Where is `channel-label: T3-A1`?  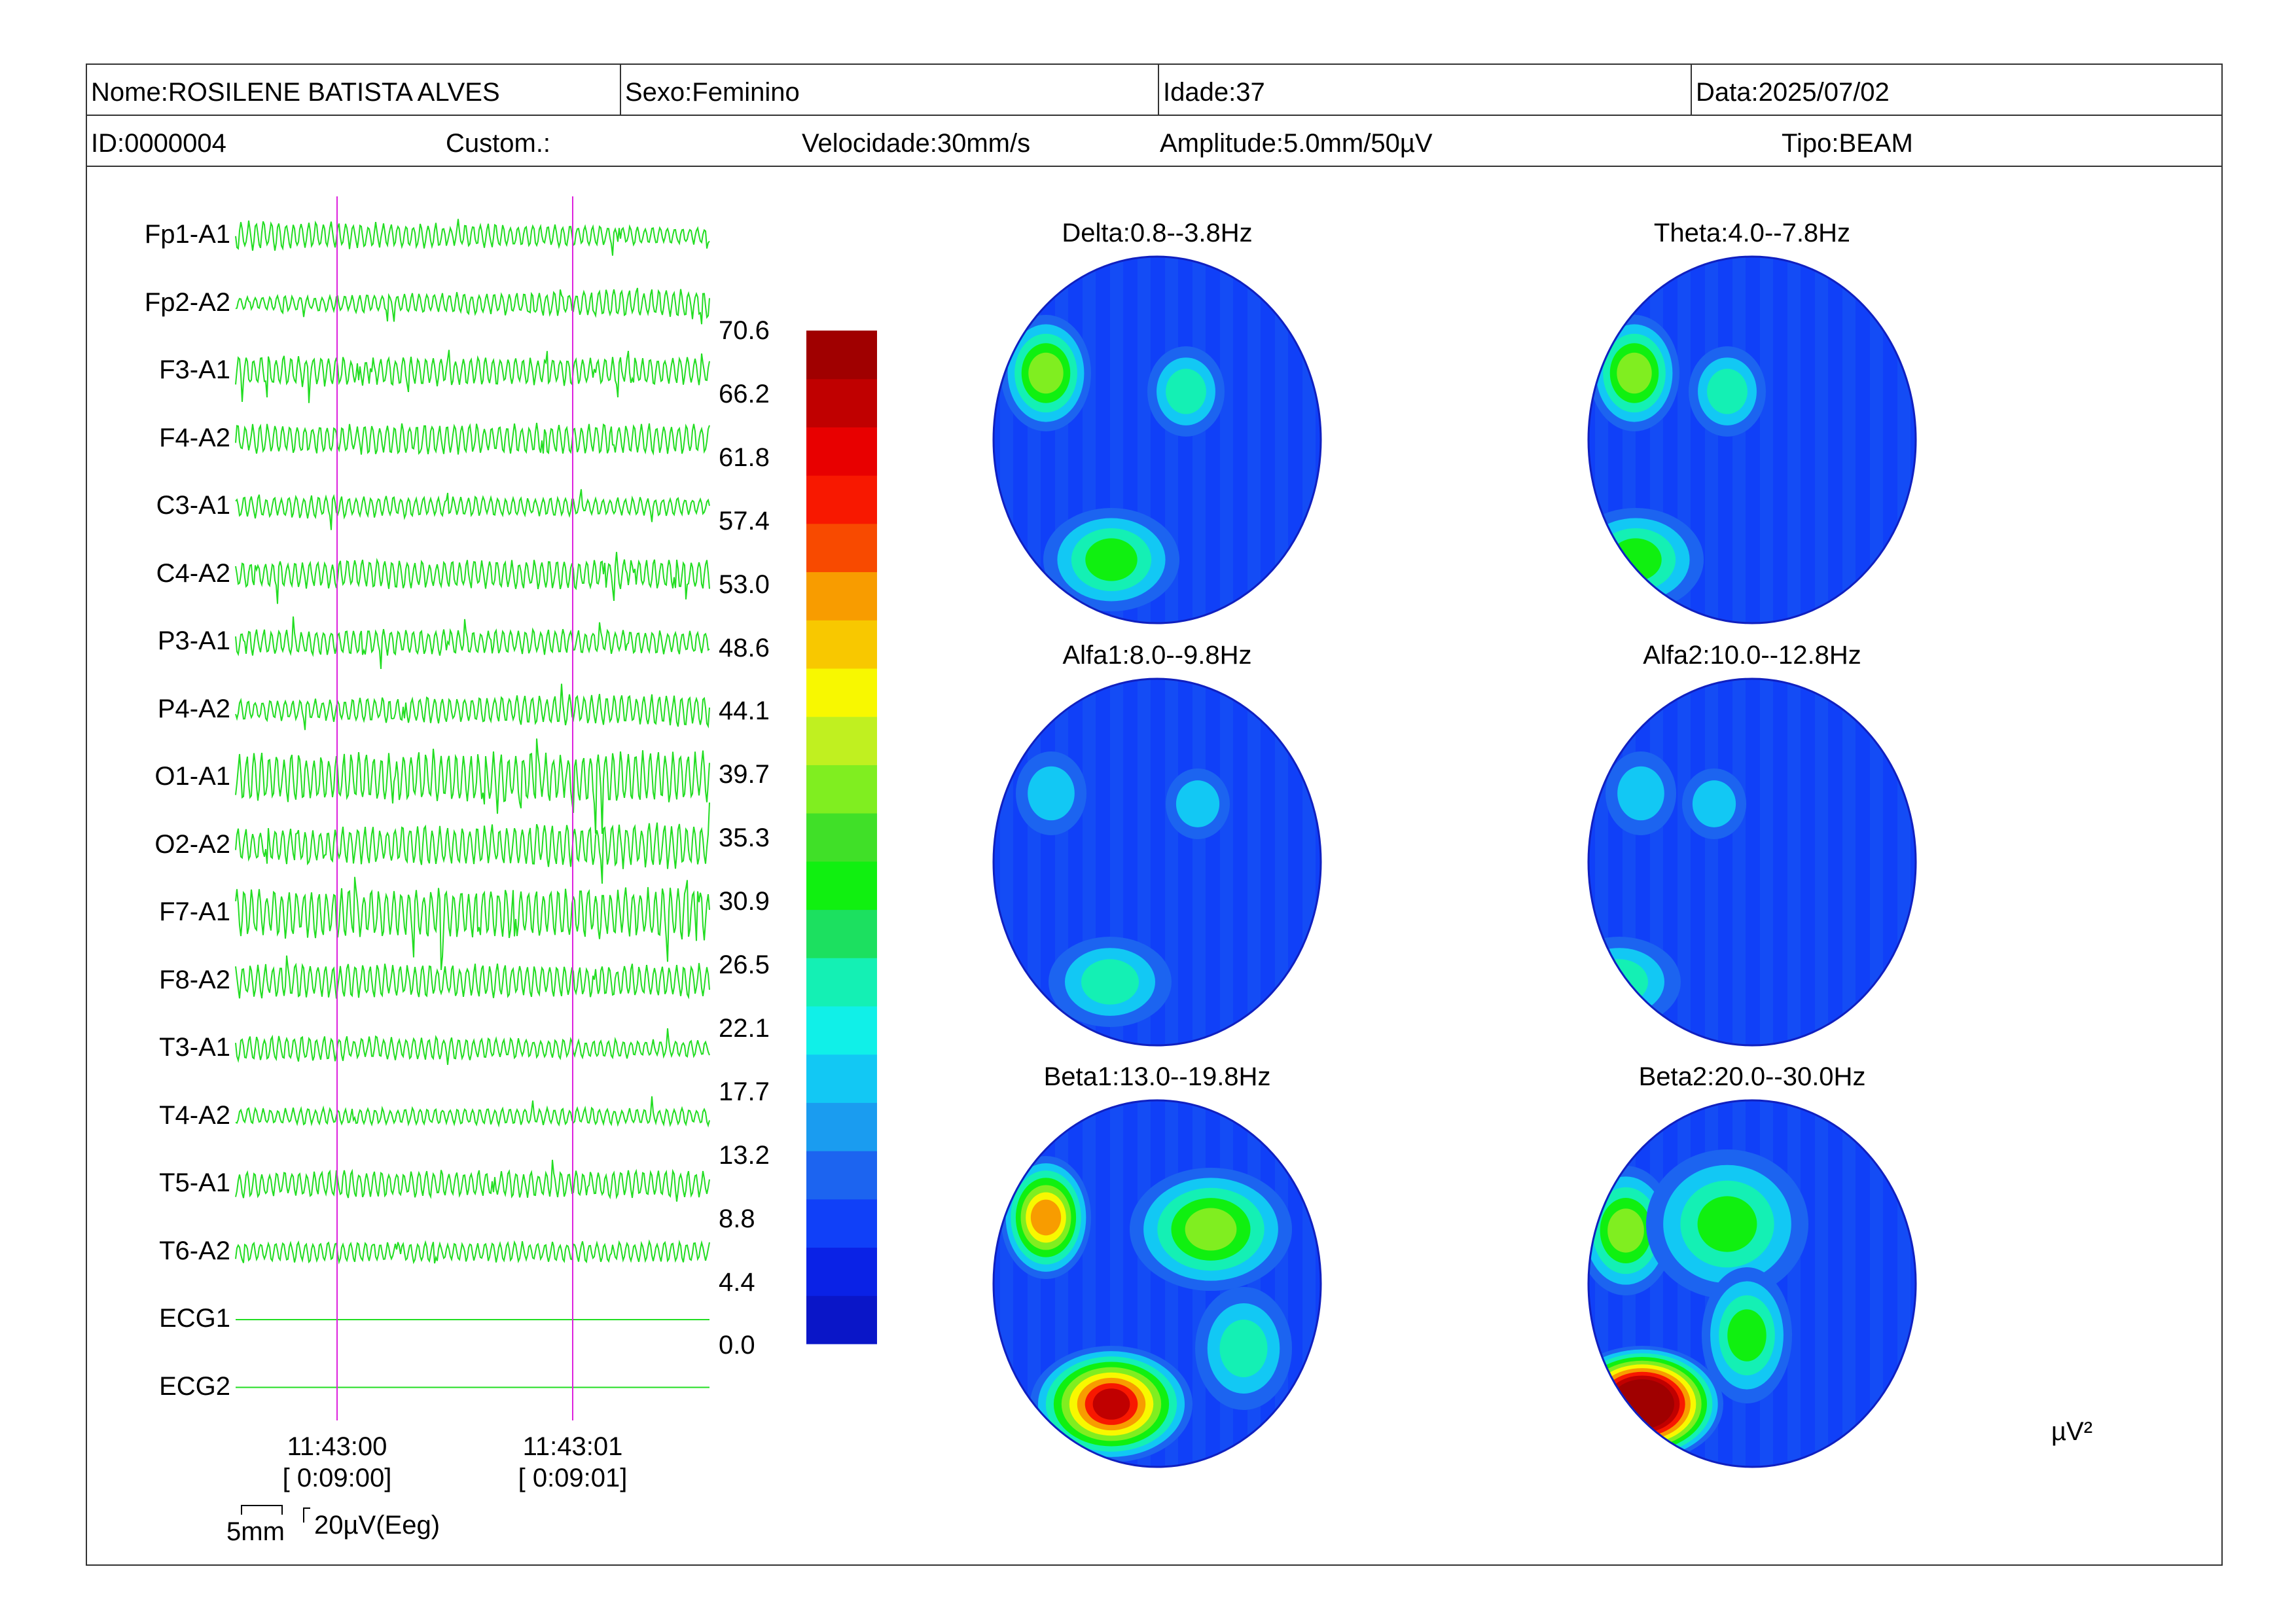
channel-label: T3-A1 is located at coordinates (194, 1047).